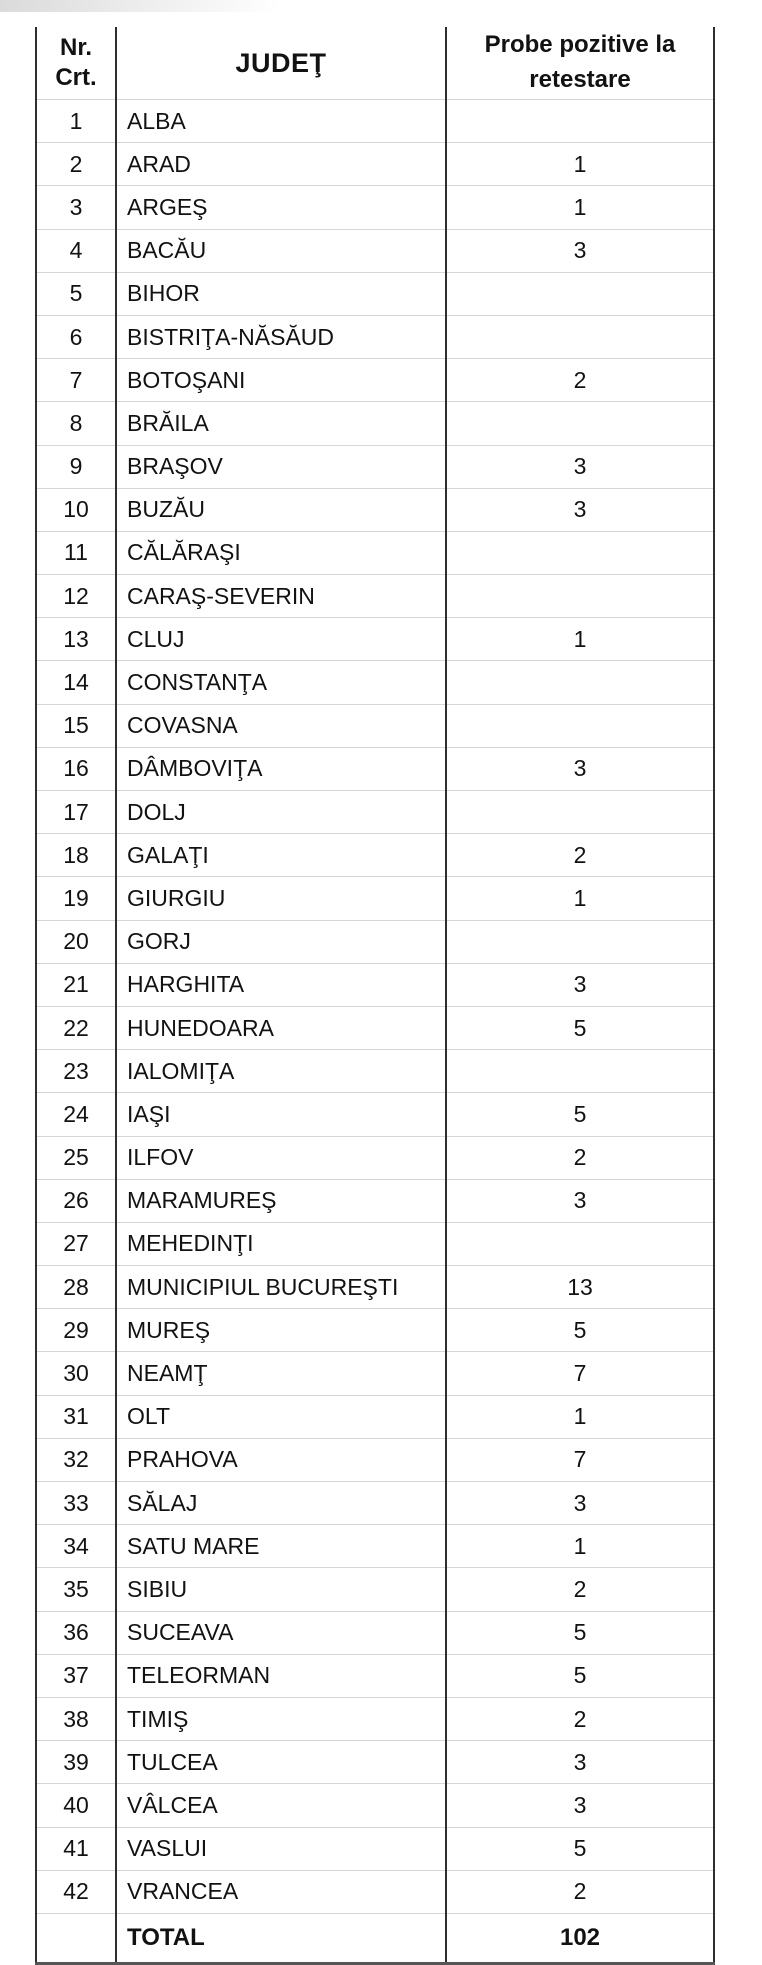 The image size is (762, 1965). What do you see at coordinates (76, 1157) in the screenshot?
I see `cell-nr: 25` at bounding box center [76, 1157].